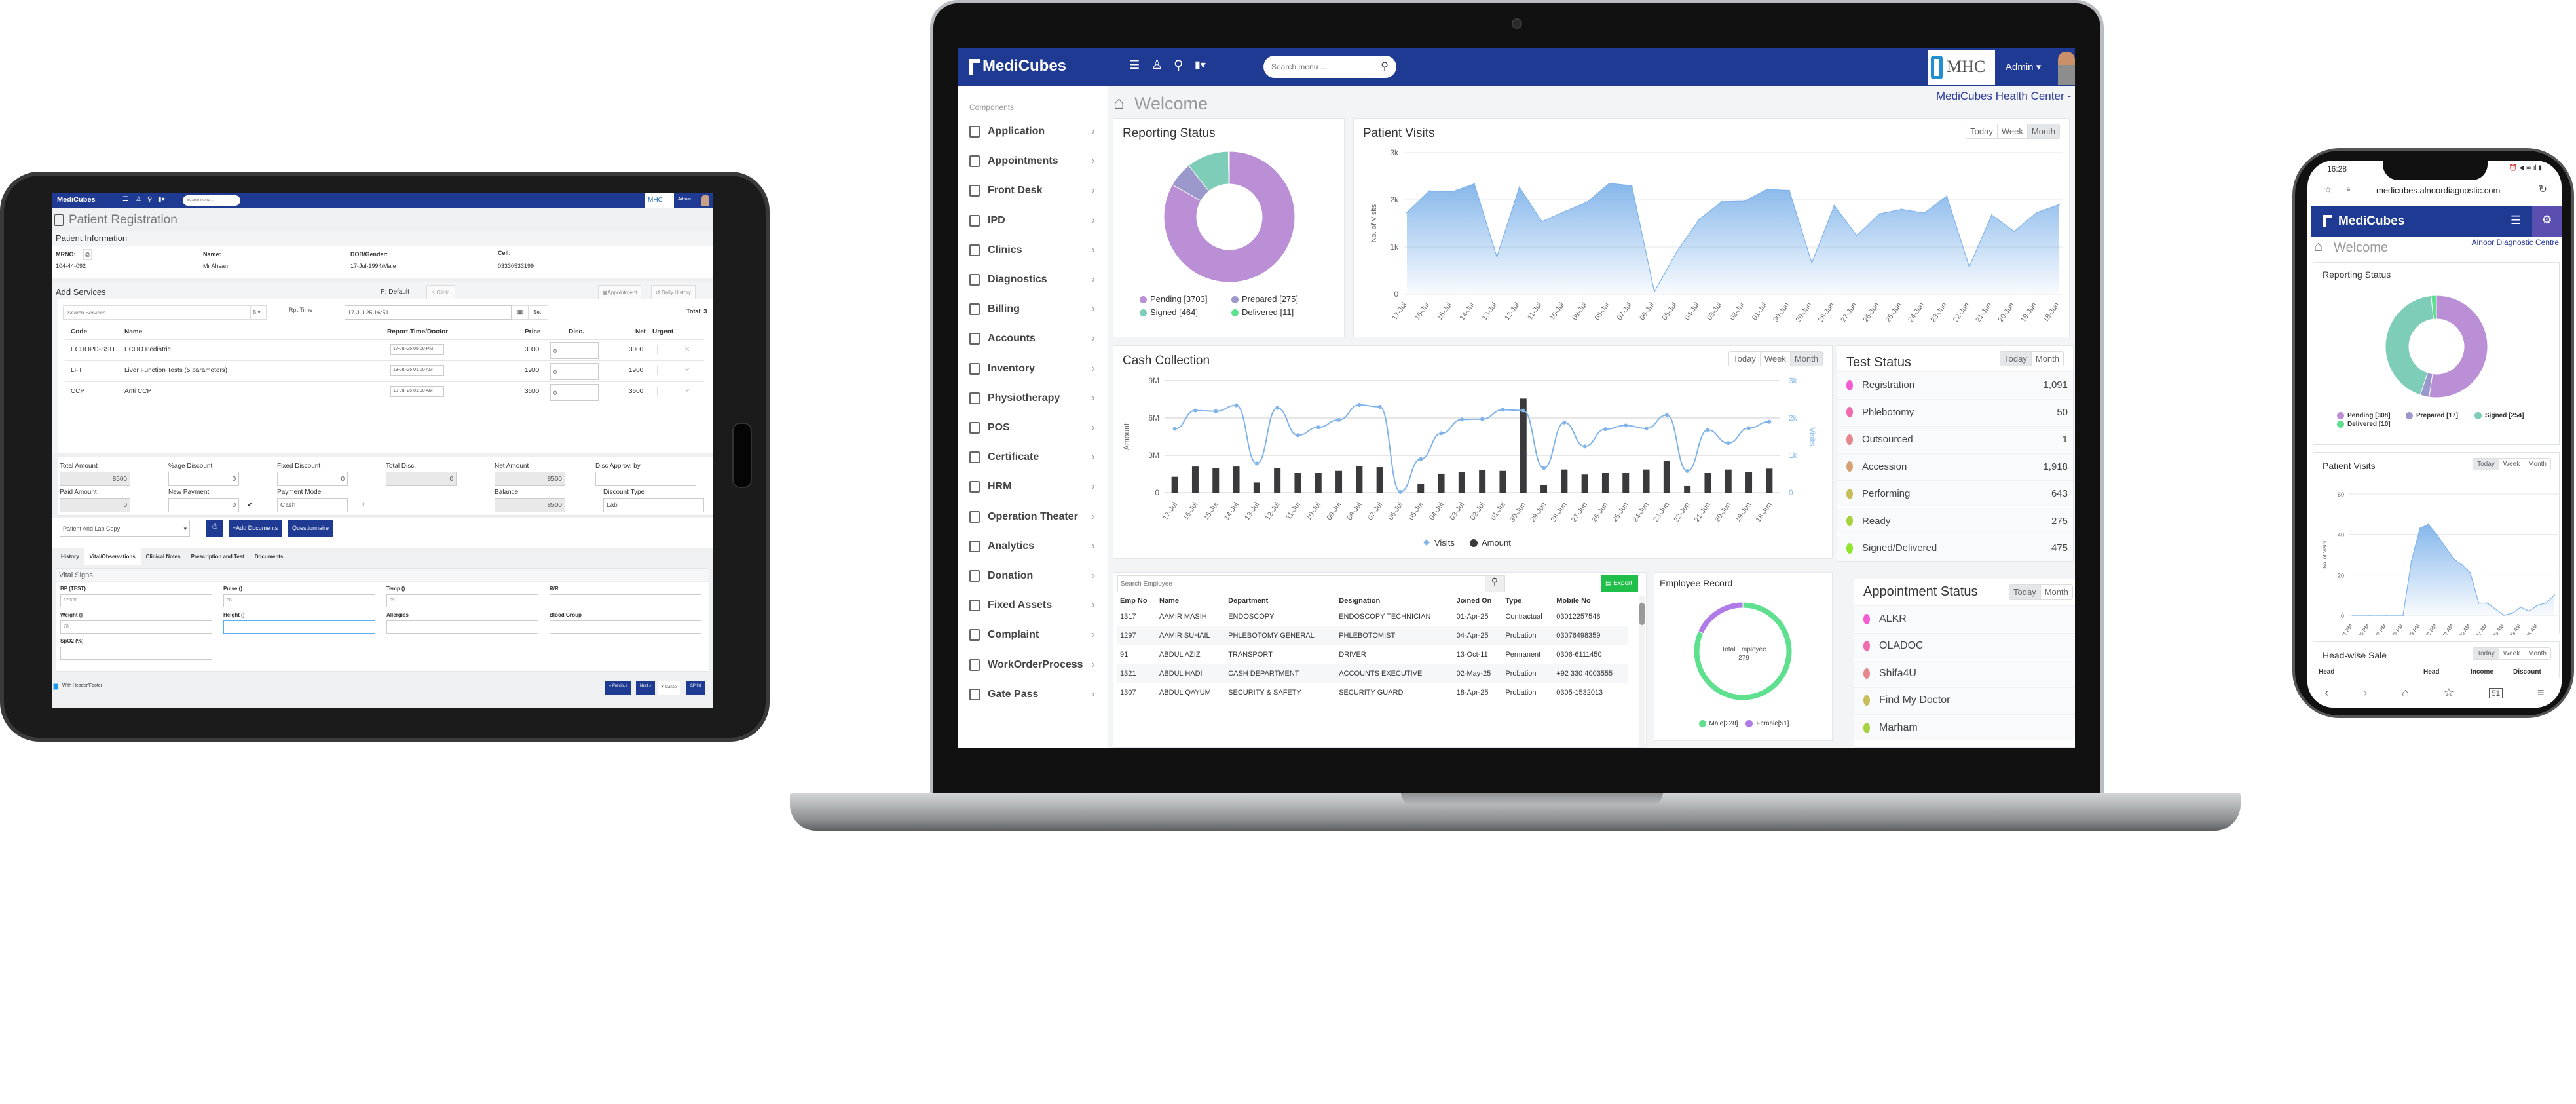 The height and width of the screenshot is (1104, 2576). Describe the element at coordinates (1134, 64) in the screenshot. I see `menu-icon: ☰` at that location.